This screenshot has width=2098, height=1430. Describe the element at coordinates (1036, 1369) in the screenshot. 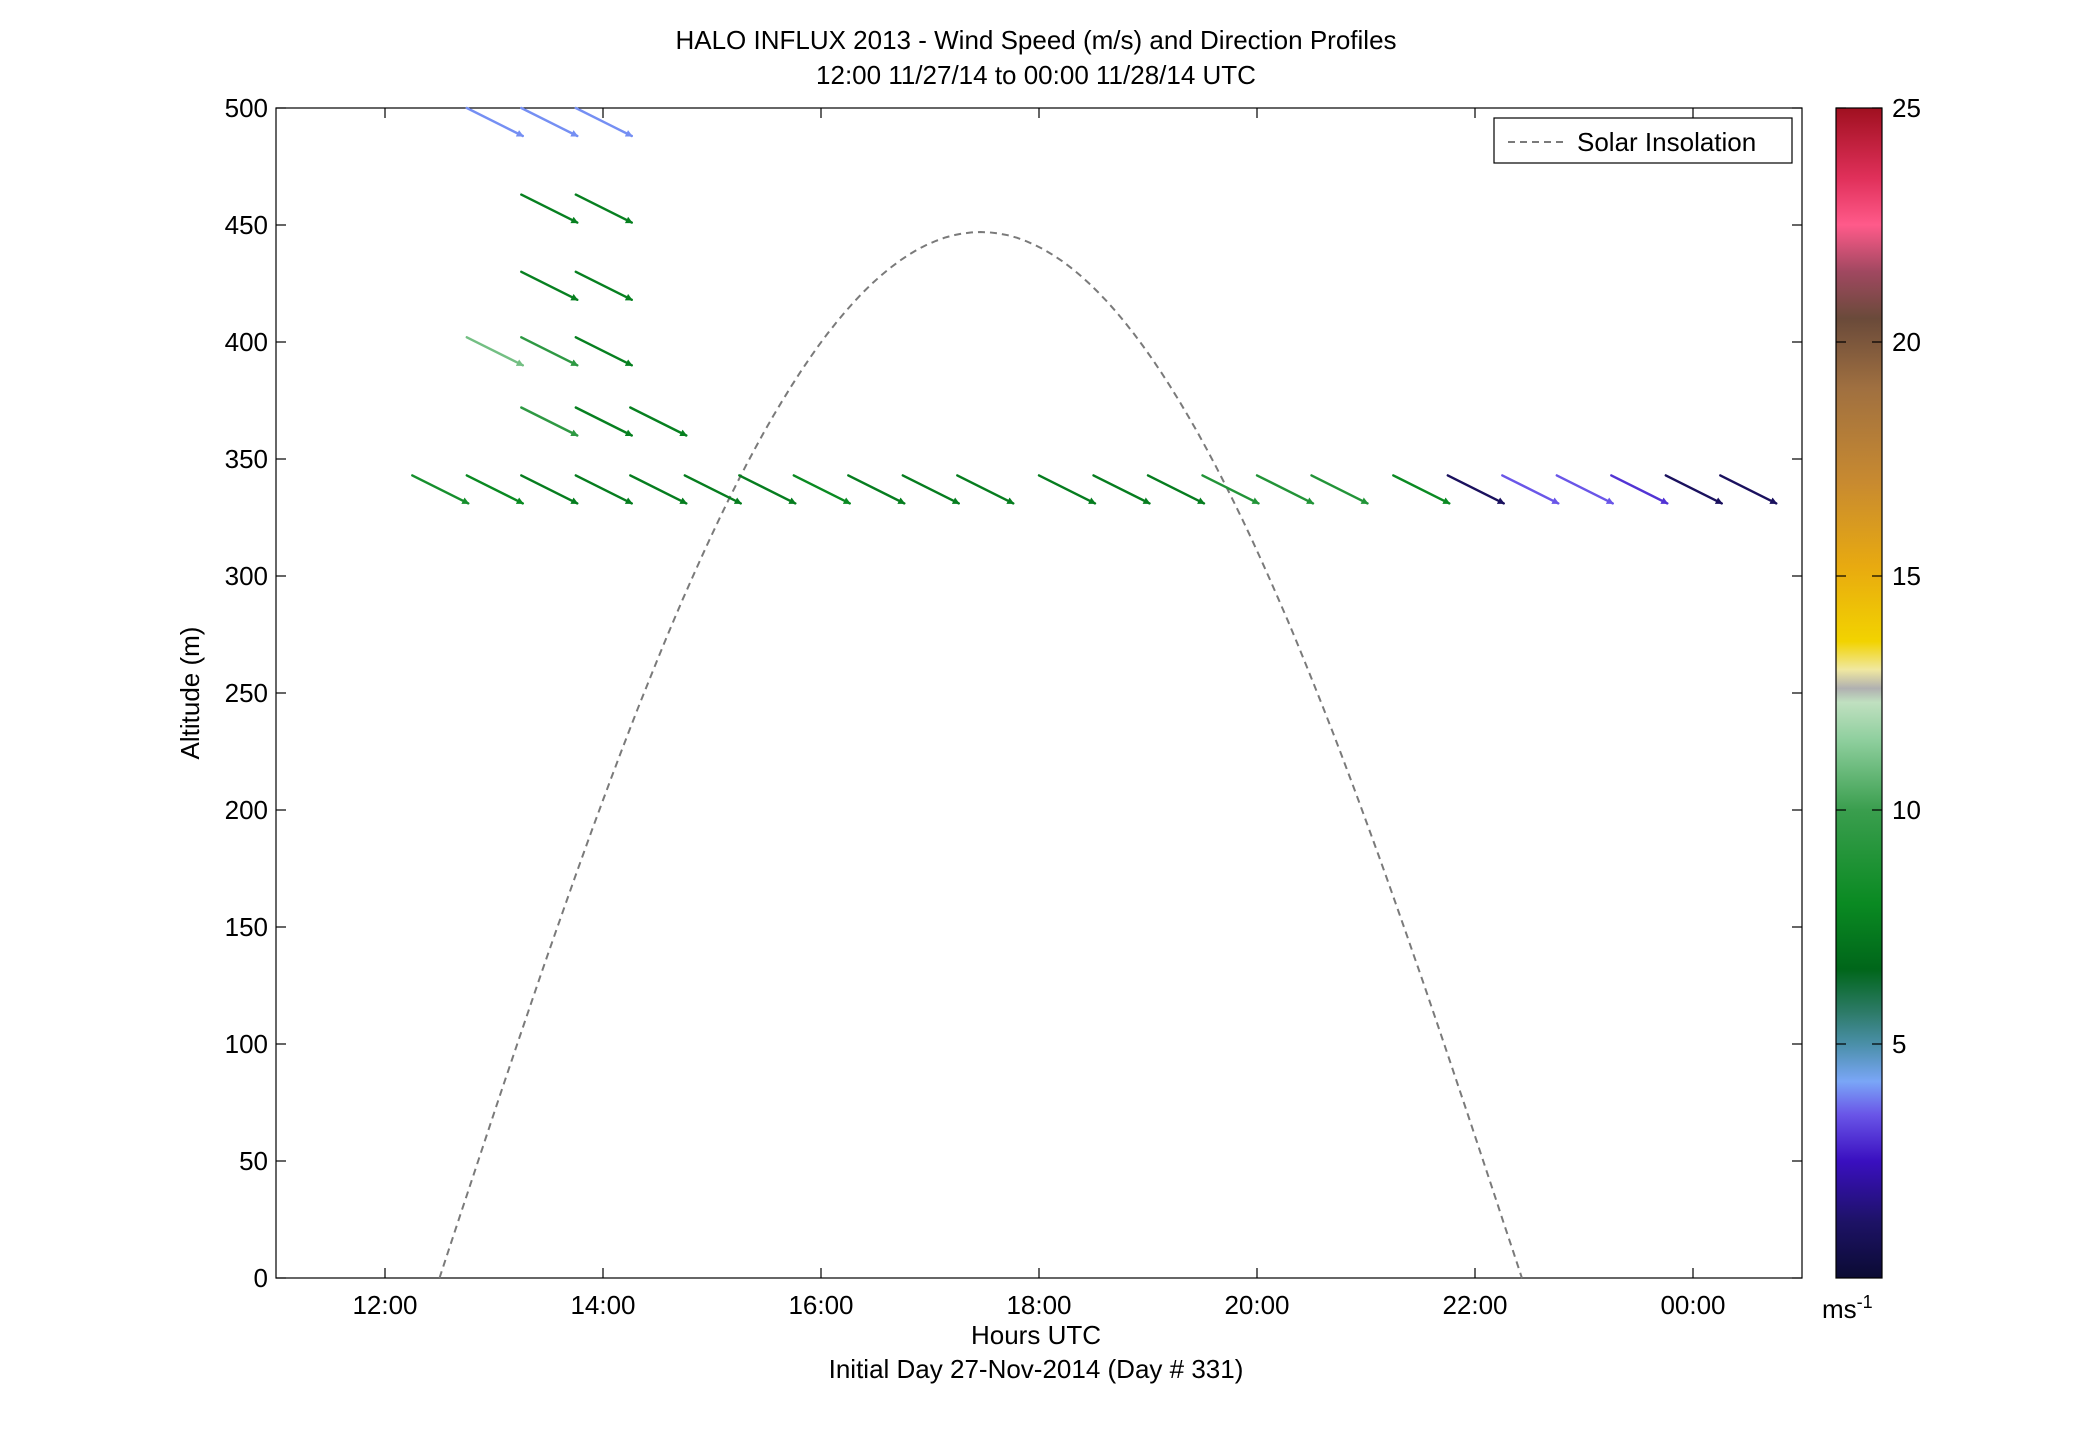

I see `x-axis-label-secondary: Initial Day 27-Nov-2014 (Day # 331)` at that location.